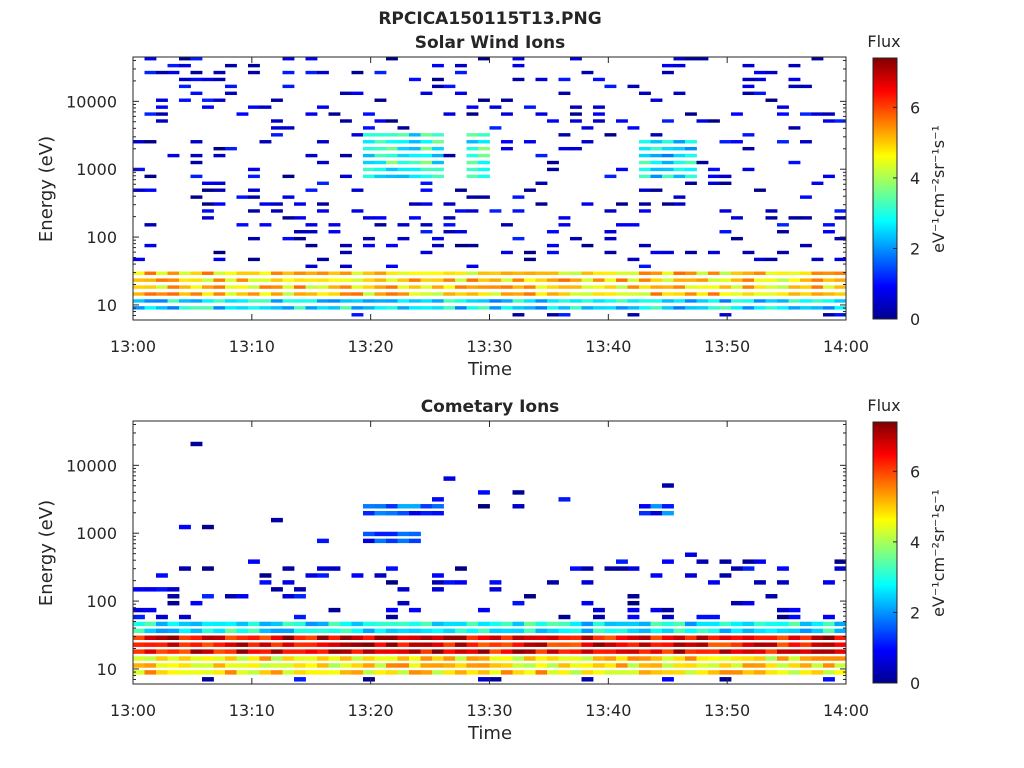  Describe the element at coordinates (938, 189) in the screenshot. I see `colorbar-unit: eV⁻¹cm⁻²sr⁻¹s⁻¹` at that location.